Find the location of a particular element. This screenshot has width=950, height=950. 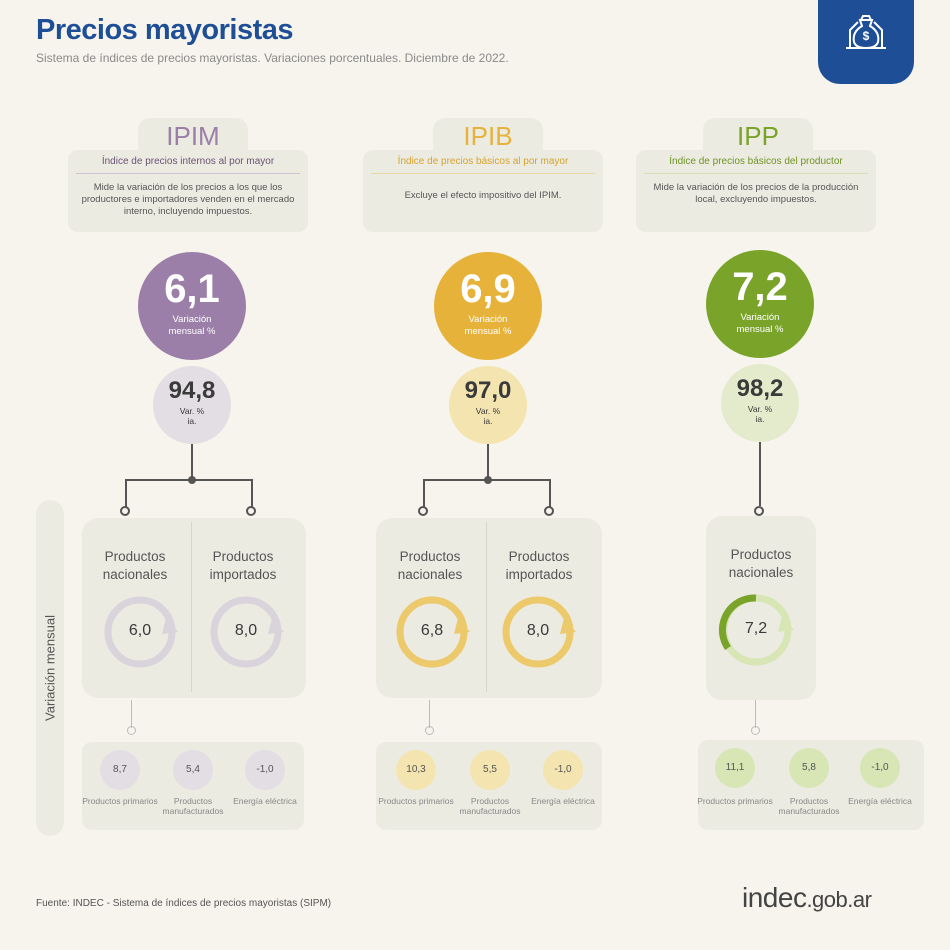

ipim-monthly-circle: 6,1 Variación mensual % is located at coordinates (192, 306).